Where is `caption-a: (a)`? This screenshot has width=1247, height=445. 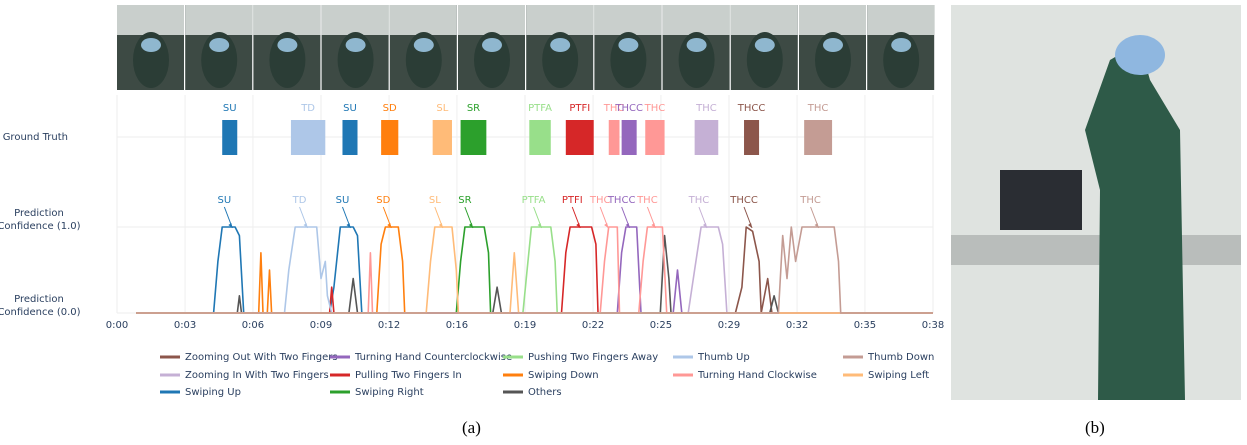 caption-a: (a) is located at coordinates (471, 427).